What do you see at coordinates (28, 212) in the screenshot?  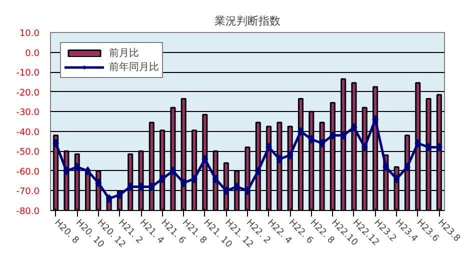 I see `y-tick-label: -80.0` at bounding box center [28, 212].